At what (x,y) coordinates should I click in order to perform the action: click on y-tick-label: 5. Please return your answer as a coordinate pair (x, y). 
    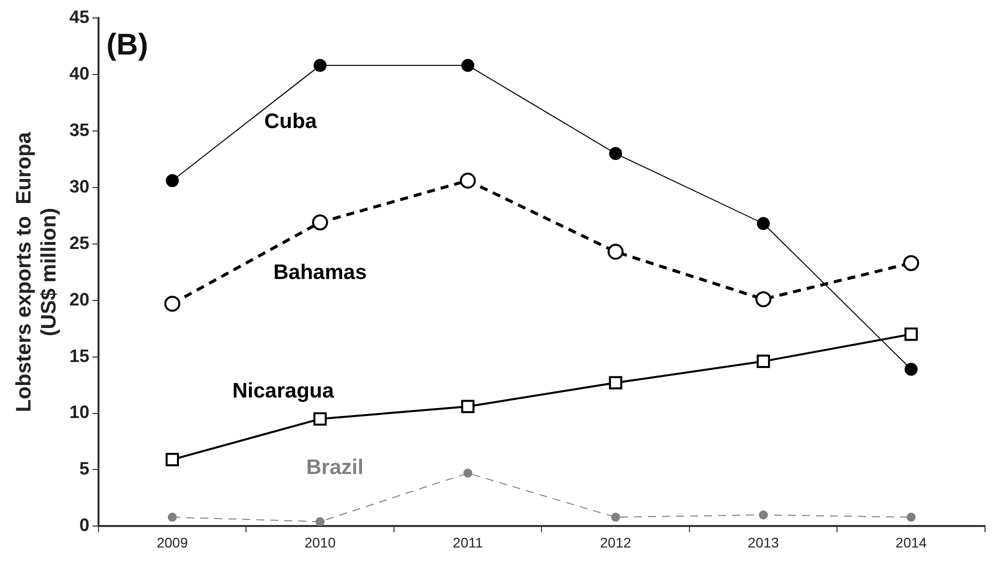
    Looking at the image, I should click on (84, 468).